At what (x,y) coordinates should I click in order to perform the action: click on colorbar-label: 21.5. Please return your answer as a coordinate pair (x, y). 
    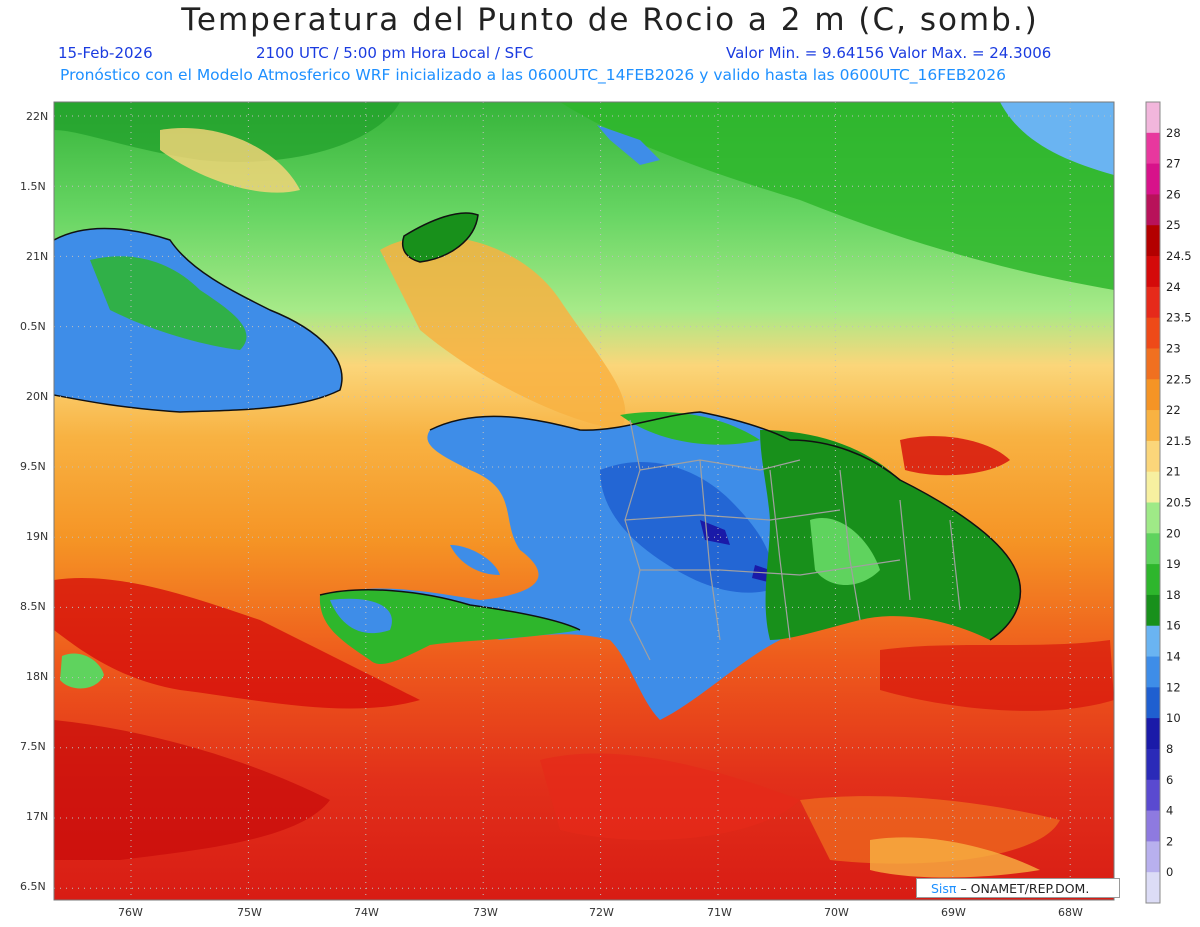
    Looking at the image, I should click on (1179, 441).